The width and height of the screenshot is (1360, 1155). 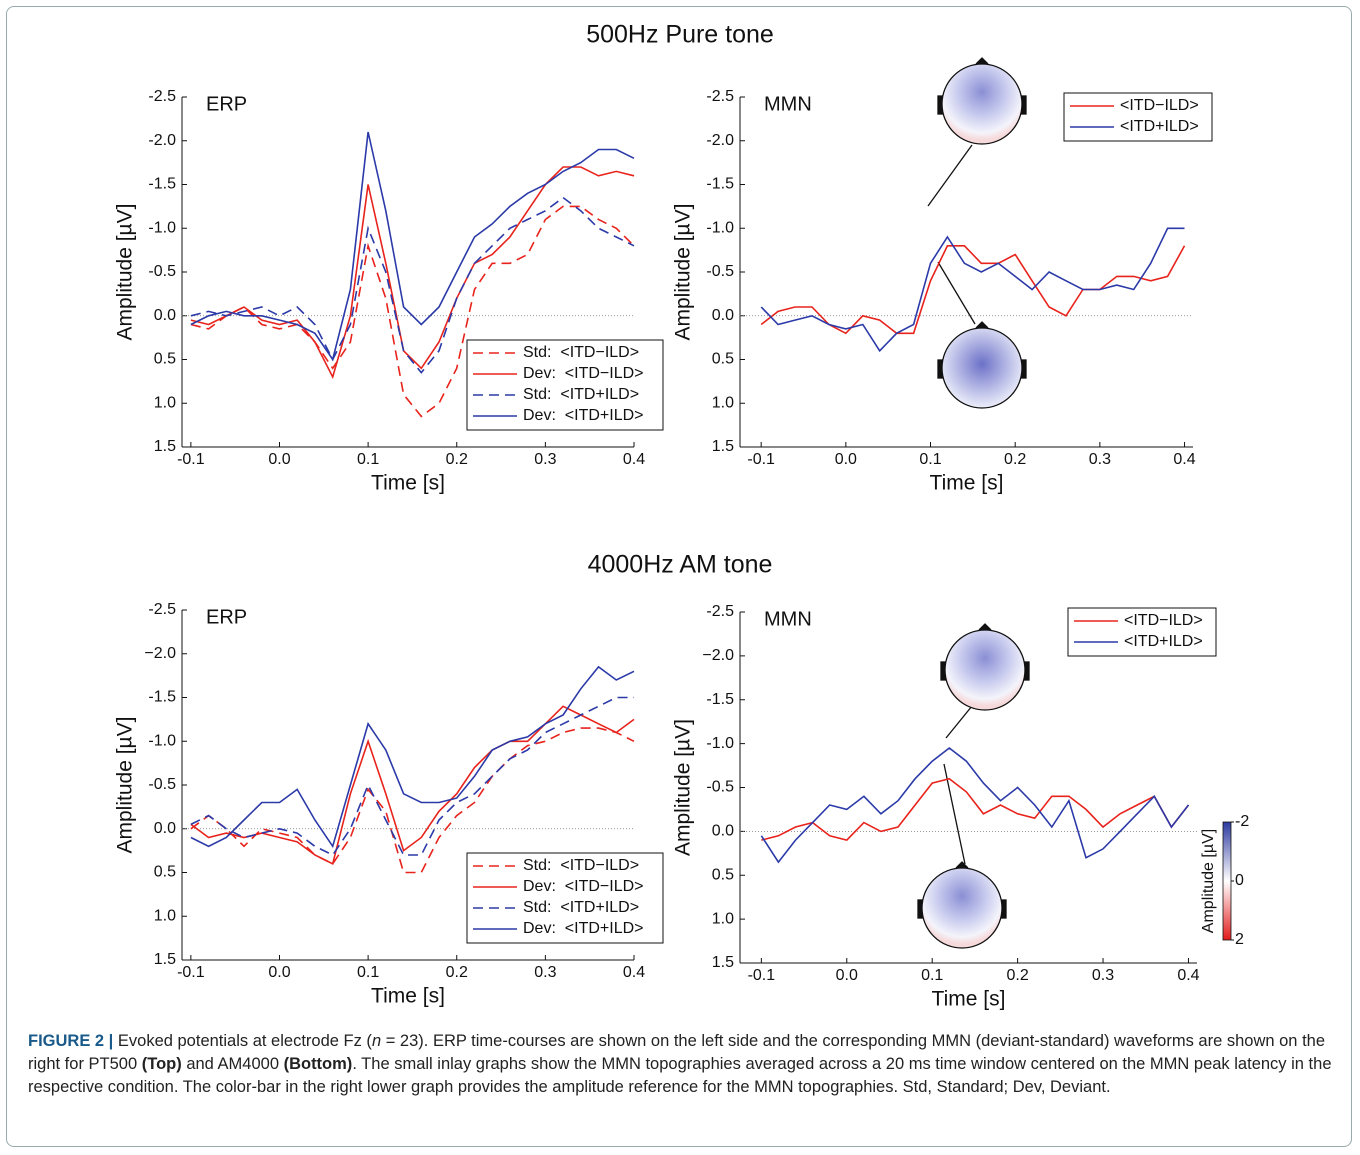 I want to click on caption-text: and AM4000, so click(x=232, y=1064).